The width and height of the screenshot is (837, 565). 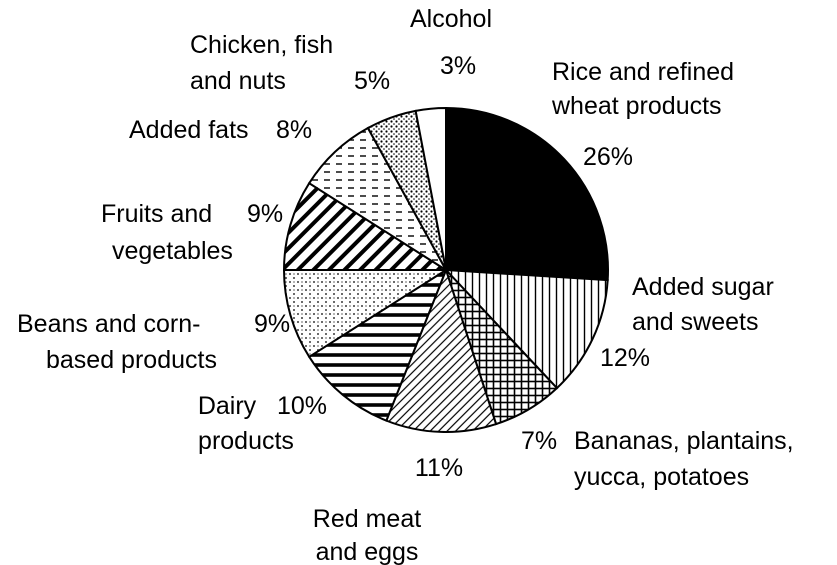 What do you see at coordinates (367, 551) in the screenshot?
I see `slice-label: and eggs` at bounding box center [367, 551].